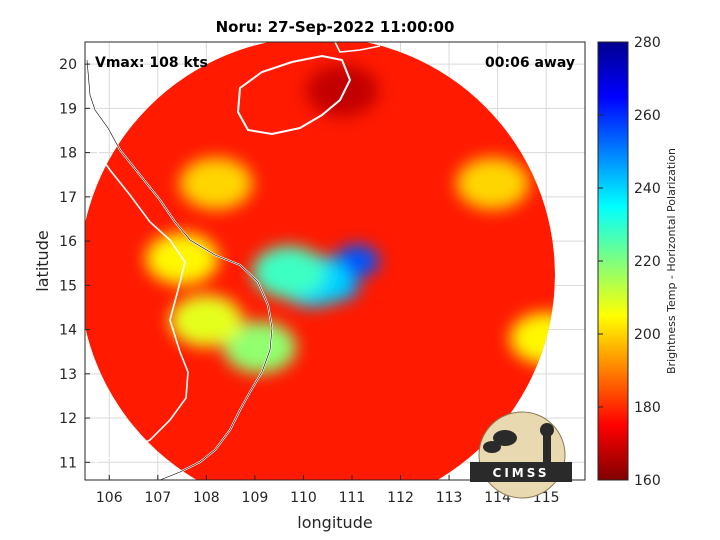 This screenshot has width=720, height=540. I want to click on colorbar-tick-label: 260, so click(647, 116).